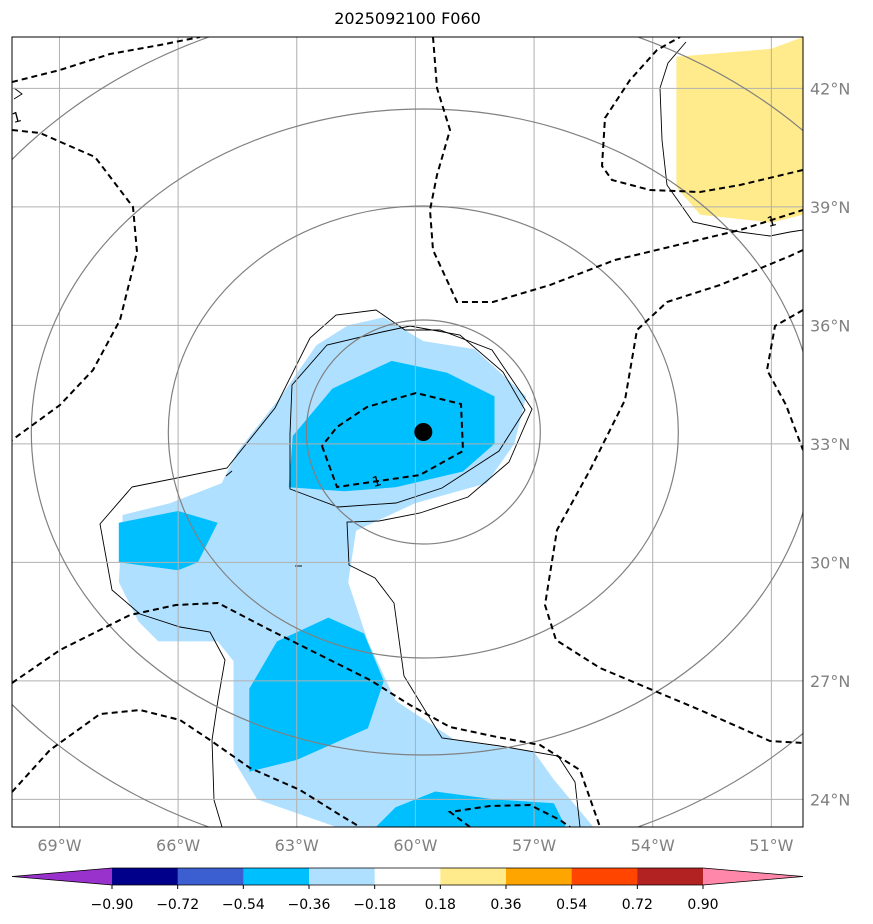 Image resolution: width=873 pixels, height=924 pixels. What do you see at coordinates (653, 845) in the screenshot?
I see `longitude-label: 54°W` at bounding box center [653, 845].